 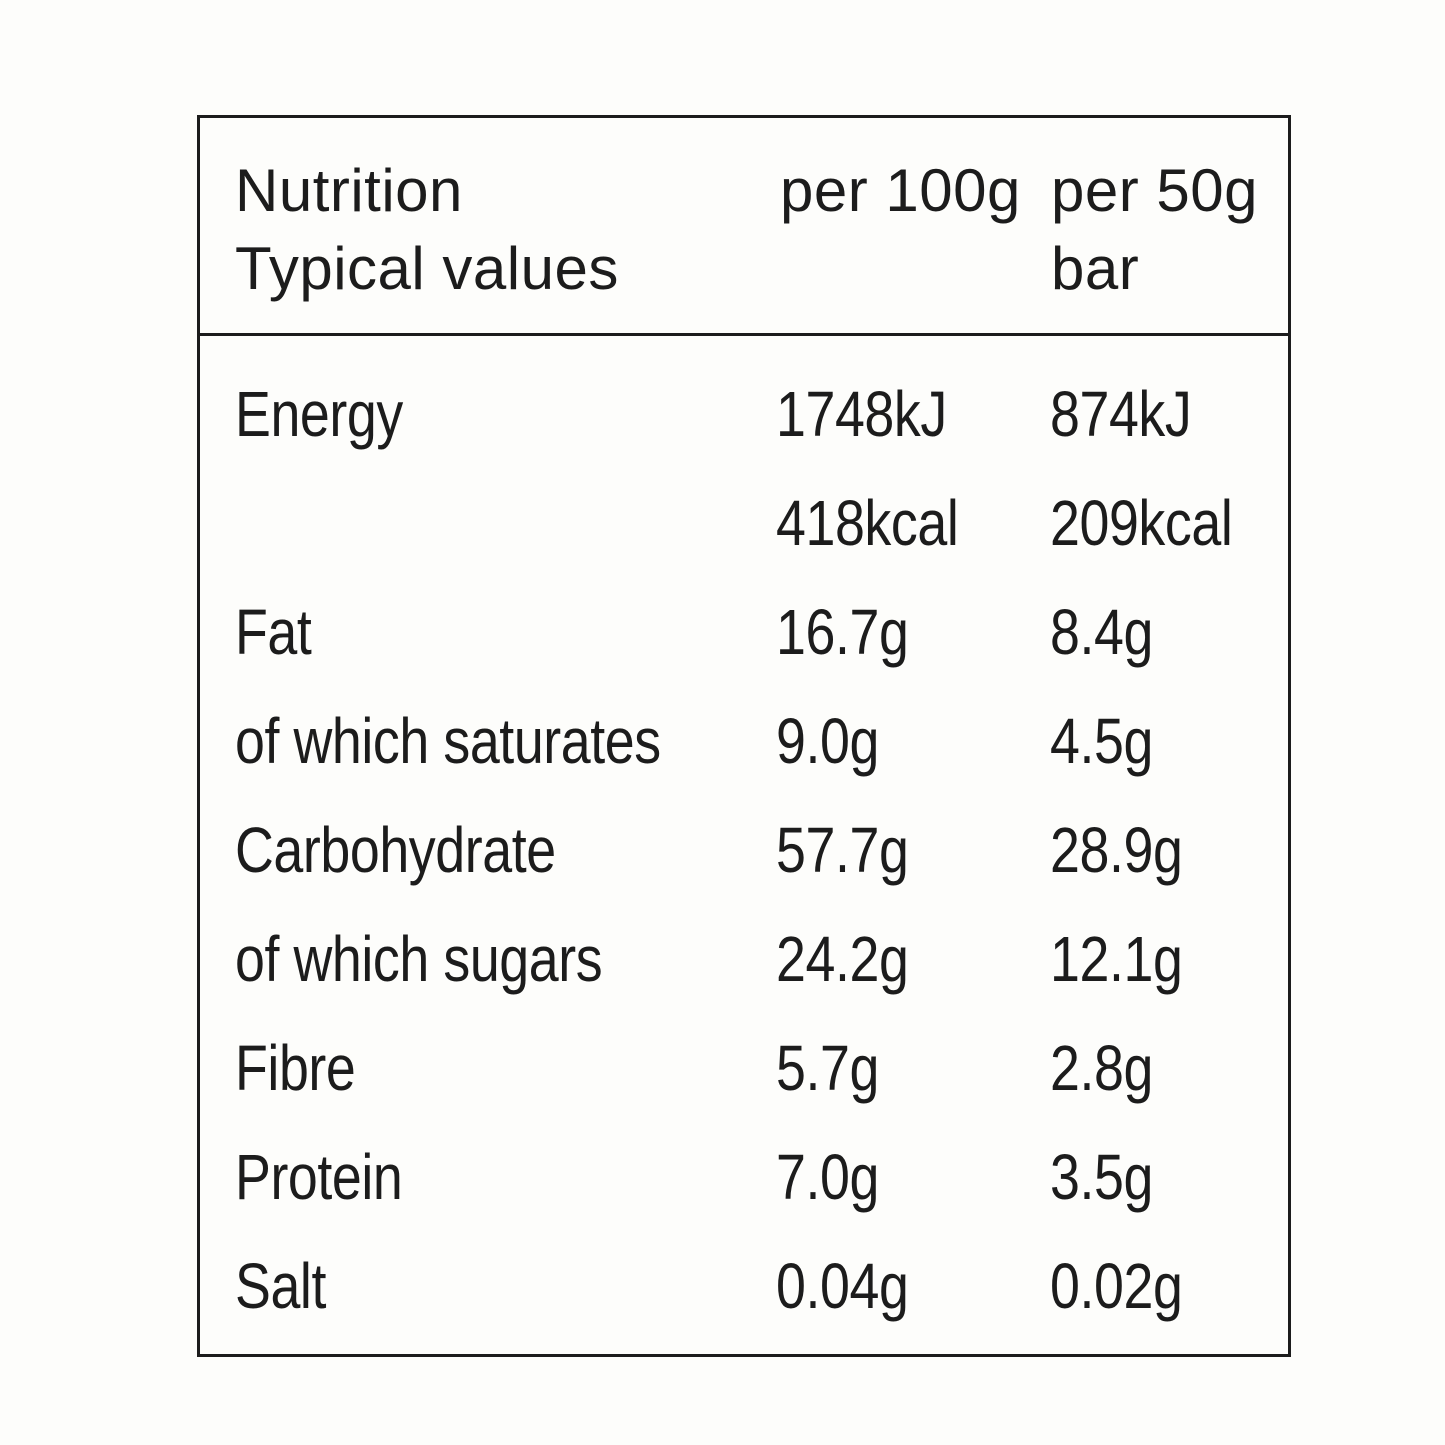 I want to click on header-per-bar: per 50g bar, so click(x=1154, y=229).